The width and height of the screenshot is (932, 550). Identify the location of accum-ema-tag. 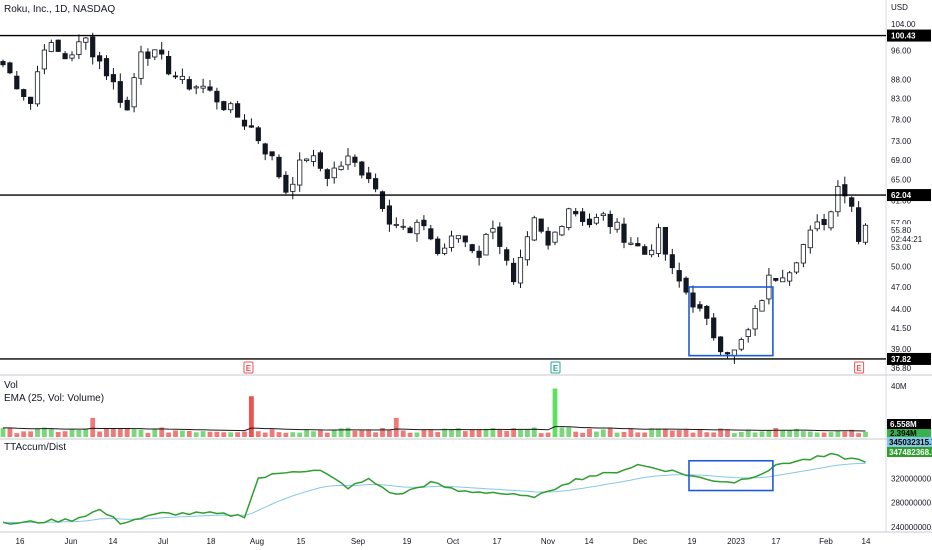
(909, 442).